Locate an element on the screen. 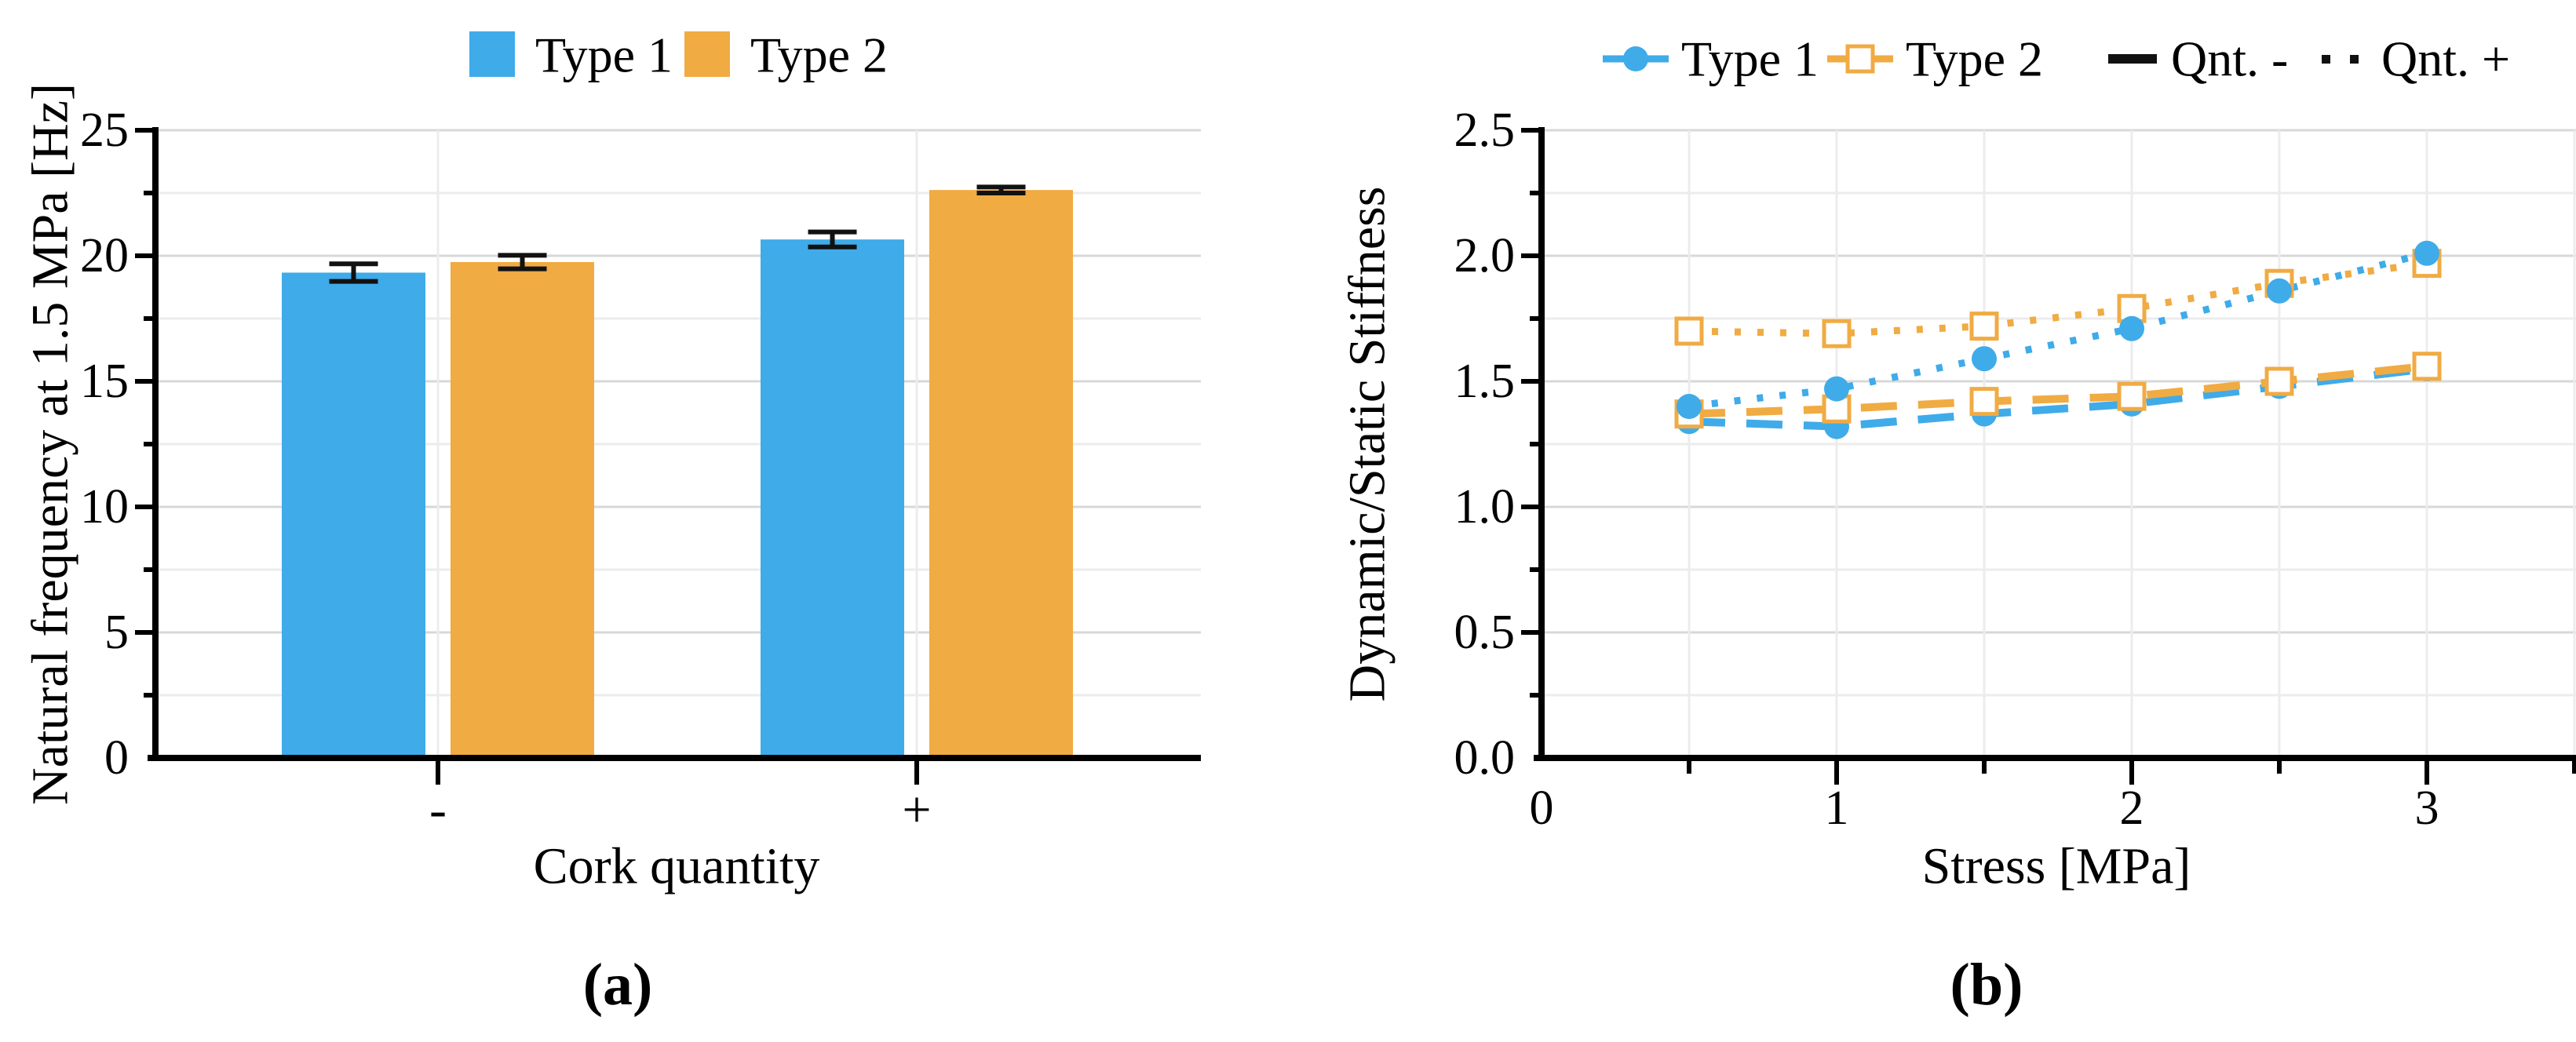 This screenshot has width=2576, height=1042. line-chart-legend: Type 1 Type 2 Qnt. - Qnt. + is located at coordinates (2056, 59).